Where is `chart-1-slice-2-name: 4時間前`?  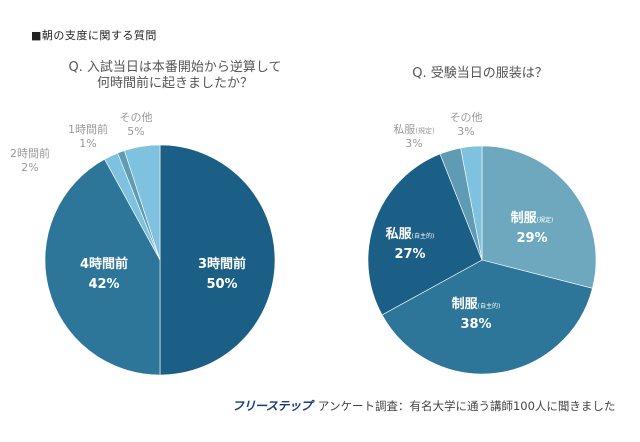 chart-1-slice-2-name: 4時間前 is located at coordinates (104, 264).